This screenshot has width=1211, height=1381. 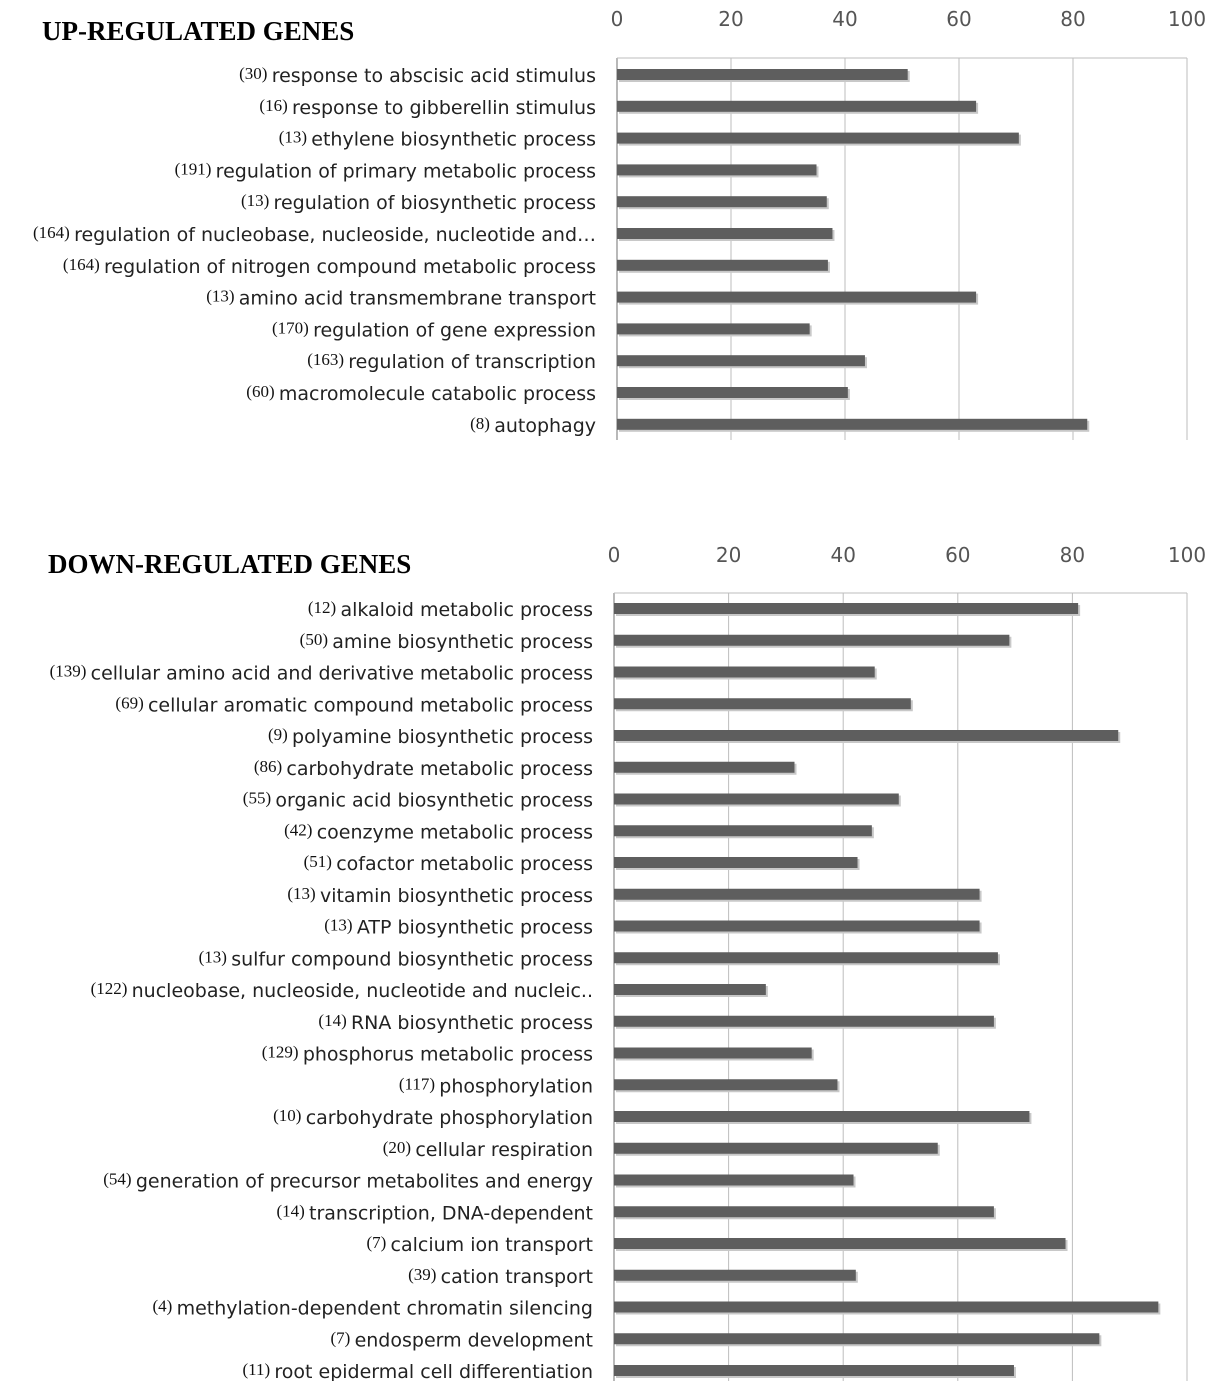 What do you see at coordinates (280, 734) in the screenshot?
I see `gene-count: (9)` at bounding box center [280, 734].